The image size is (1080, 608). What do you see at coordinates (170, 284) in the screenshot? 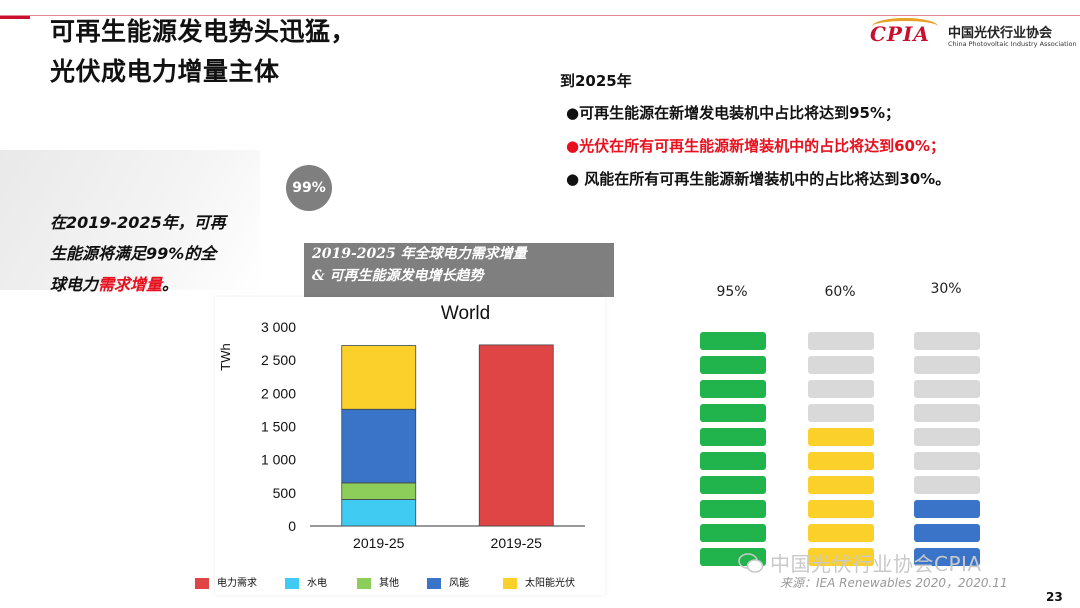
I see `left-note-suffix: 。` at bounding box center [170, 284].